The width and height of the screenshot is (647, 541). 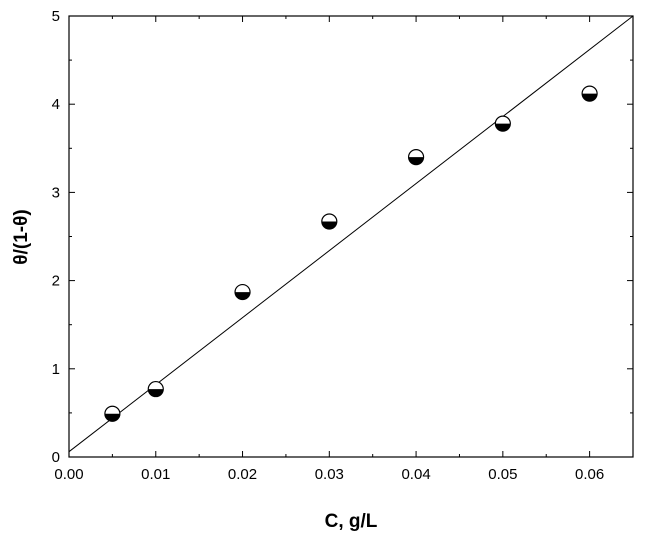 I want to click on y-tick-label: 1, so click(x=56, y=369).